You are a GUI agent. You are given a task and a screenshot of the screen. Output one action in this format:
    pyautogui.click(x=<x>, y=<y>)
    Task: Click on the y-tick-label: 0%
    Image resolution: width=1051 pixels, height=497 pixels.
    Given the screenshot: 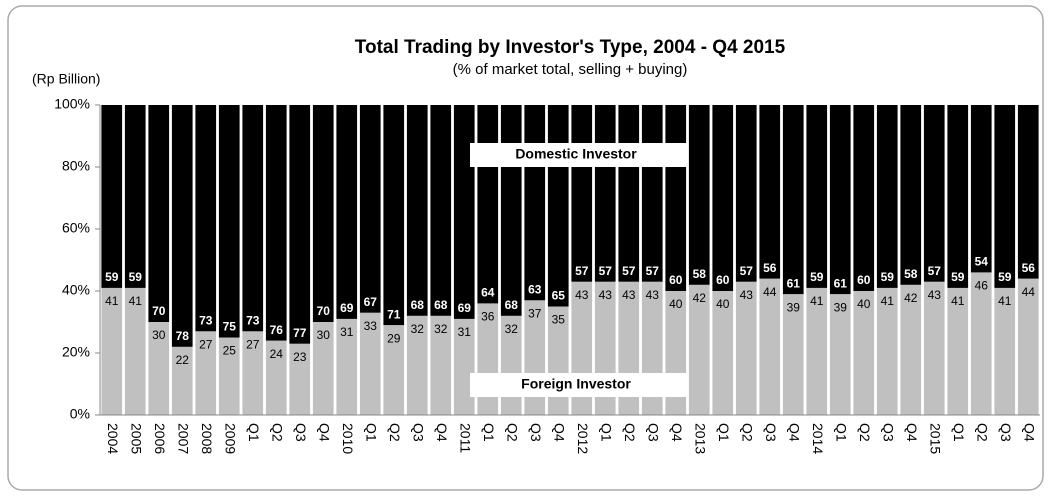 What is the action you would take?
    pyautogui.click(x=80, y=414)
    